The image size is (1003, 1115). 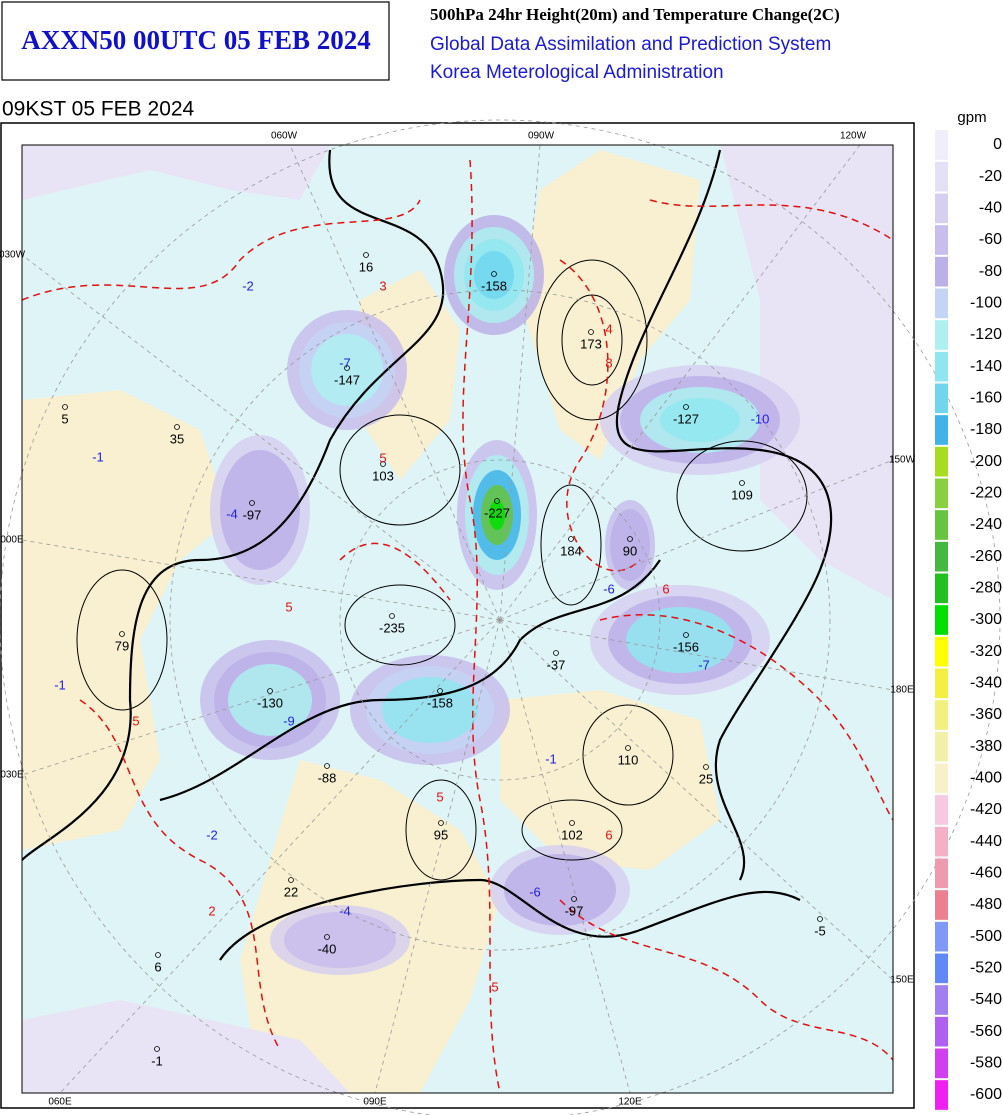 I want to click on height-label: 95, so click(x=441, y=834).